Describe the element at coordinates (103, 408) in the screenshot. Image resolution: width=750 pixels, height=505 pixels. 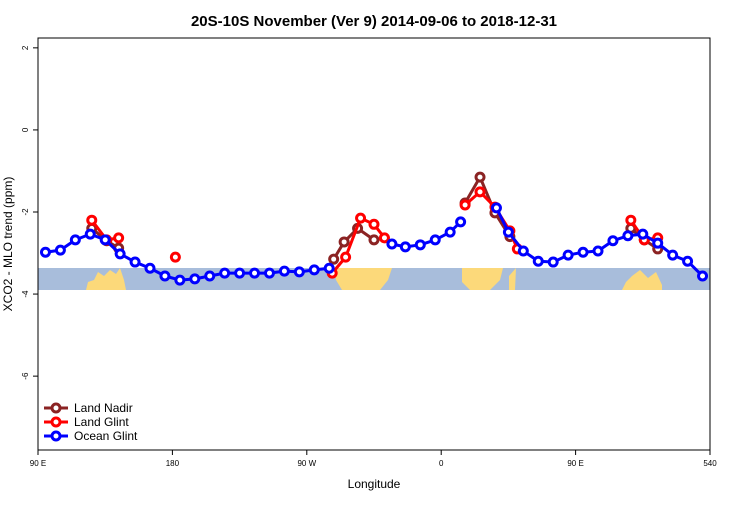
I see `legend-label: Land Nadir` at that location.